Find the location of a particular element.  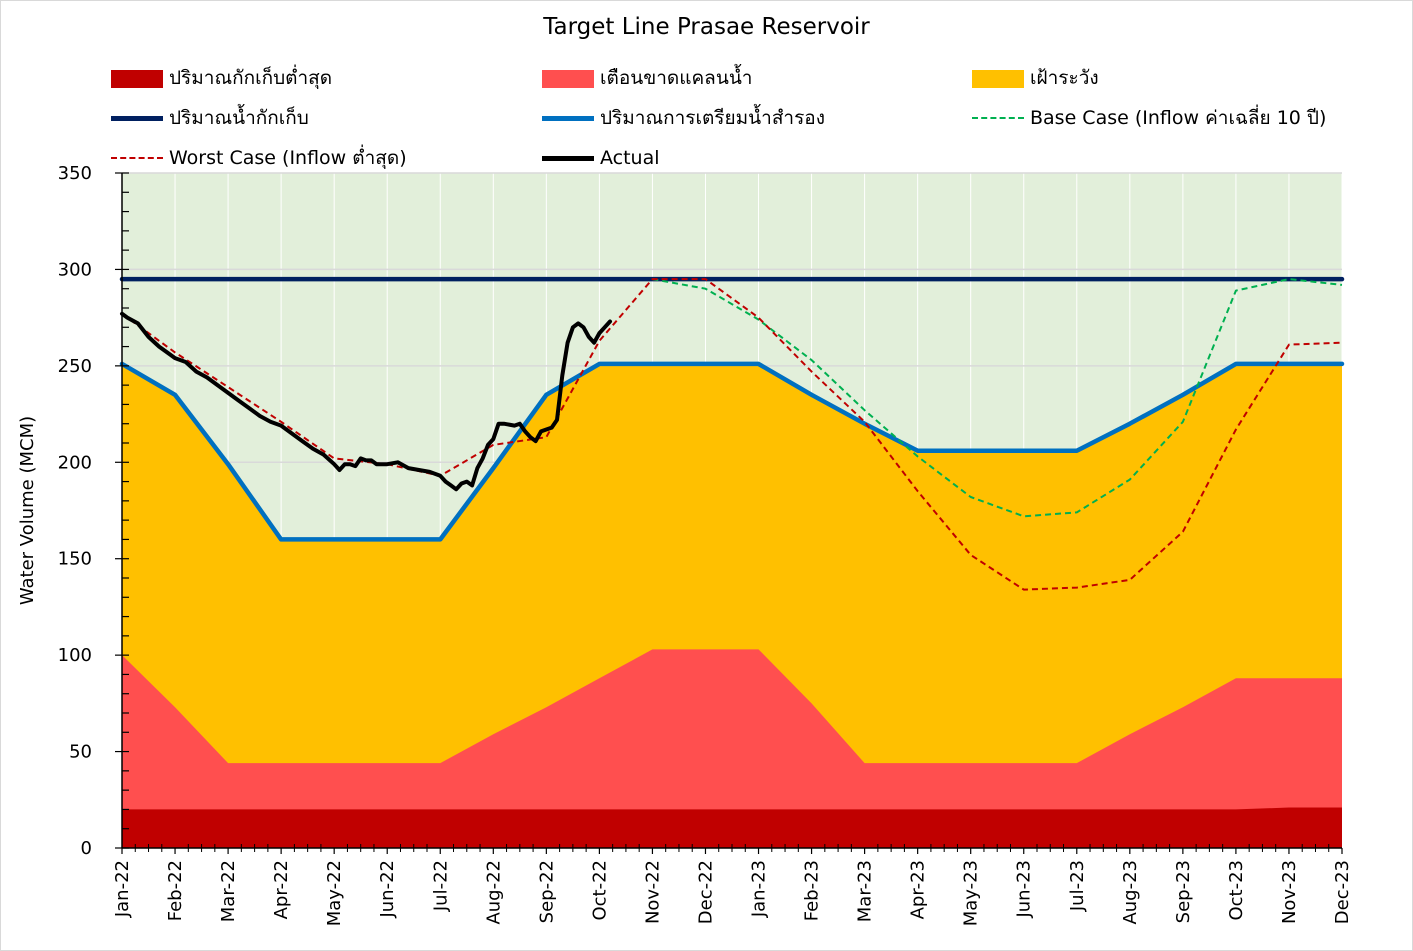

y-axis-title: Water Volume (MCM) is located at coordinates (27, 510).